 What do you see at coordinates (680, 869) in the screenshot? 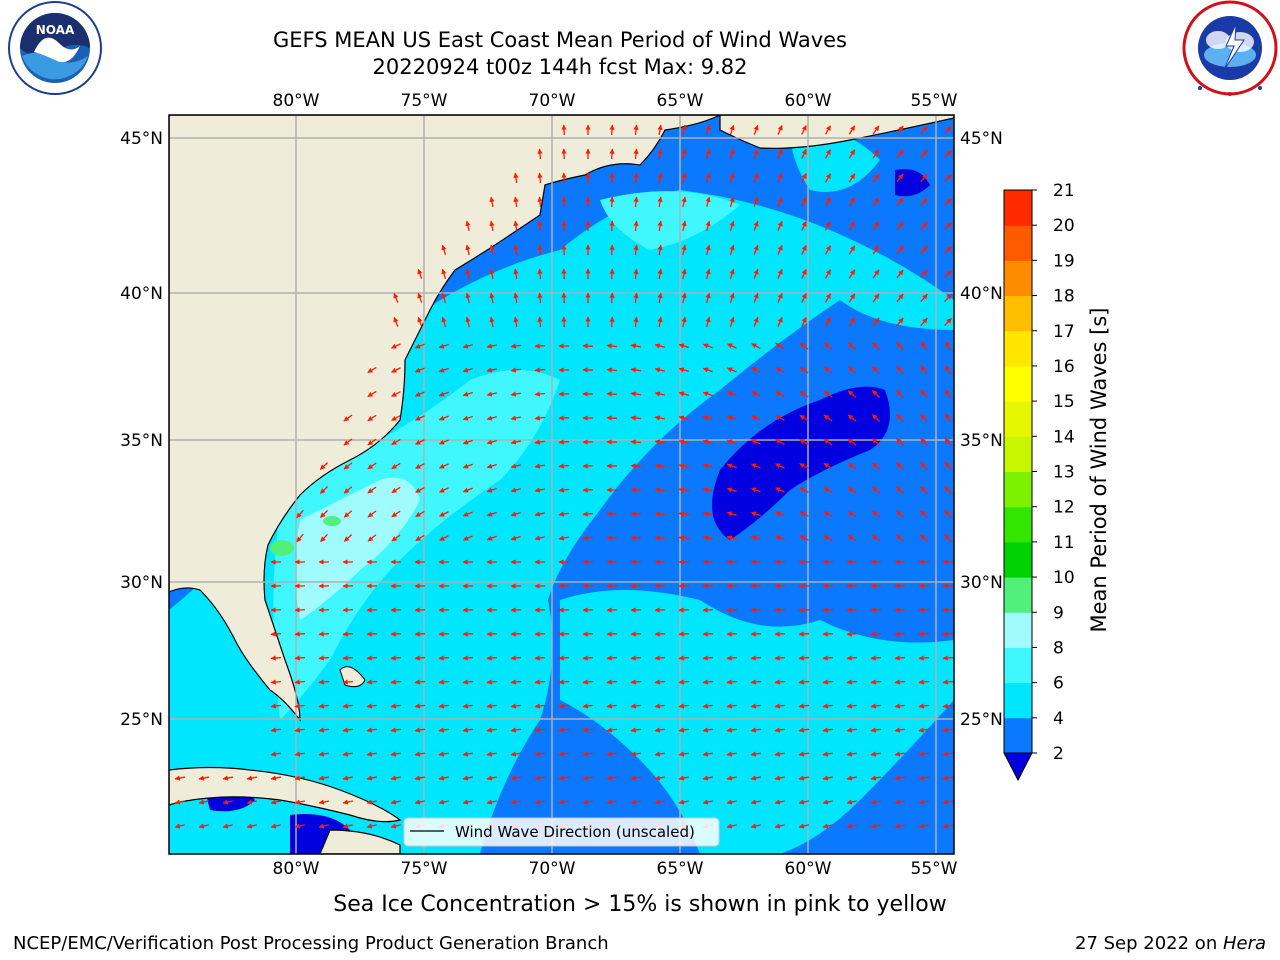
I see `lon-label-bottom: 65°W` at bounding box center [680, 869].